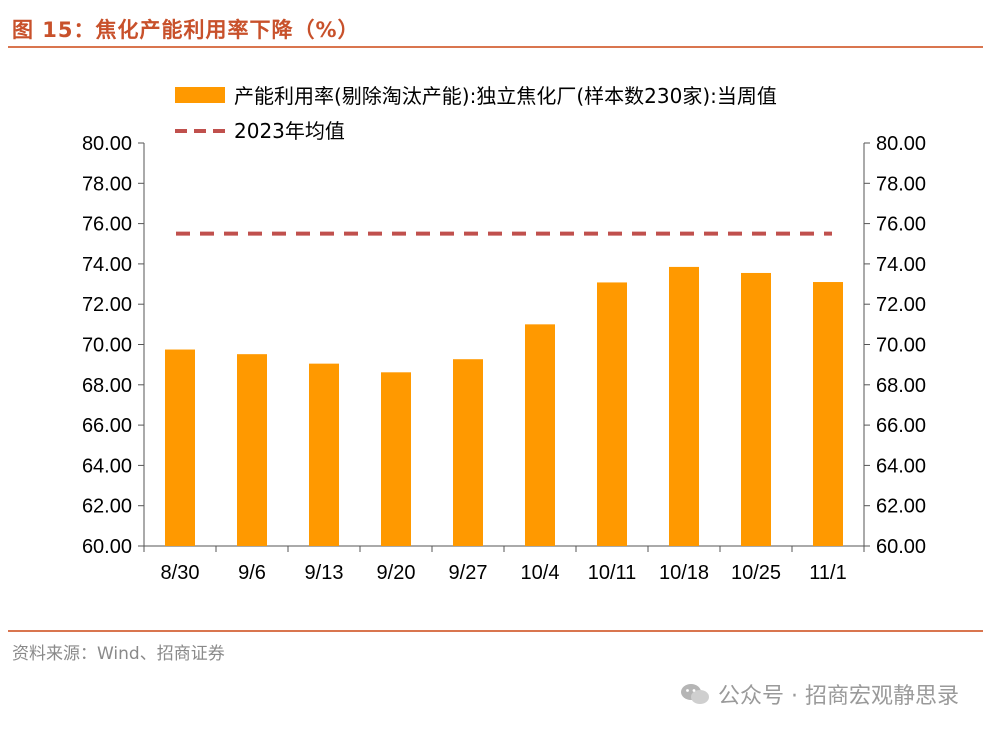 This screenshot has height=732, width=991. I want to click on x-tick-label: 10/11, so click(612, 573).